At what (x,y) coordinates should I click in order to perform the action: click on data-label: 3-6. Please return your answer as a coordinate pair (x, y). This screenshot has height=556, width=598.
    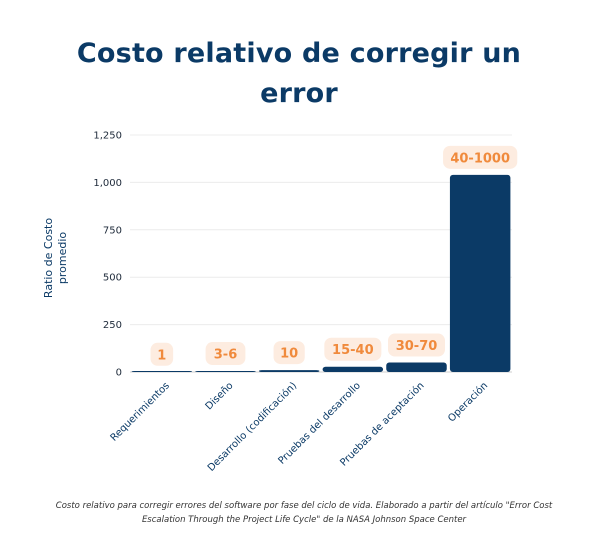
    Looking at the image, I should click on (226, 355).